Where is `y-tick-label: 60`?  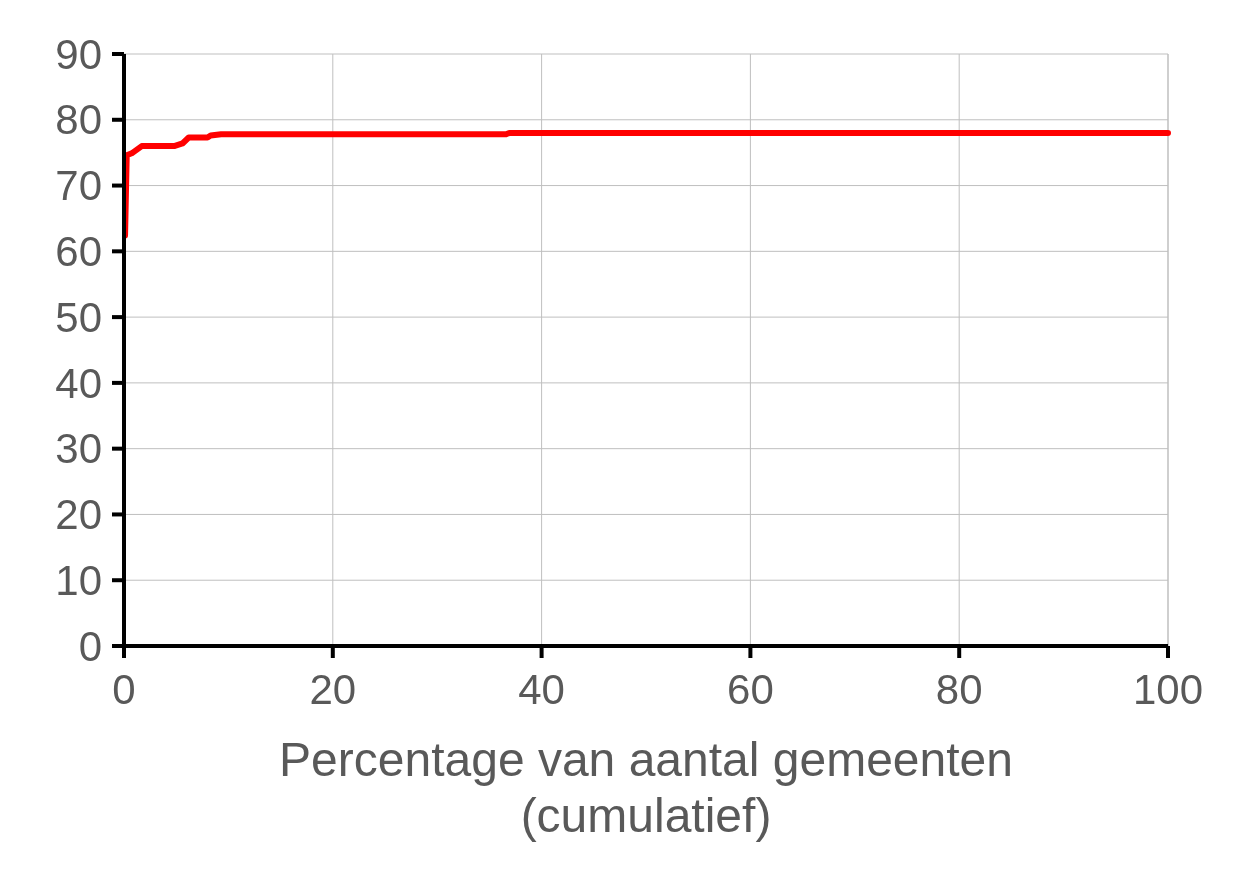
y-tick-label: 60 is located at coordinates (78, 252).